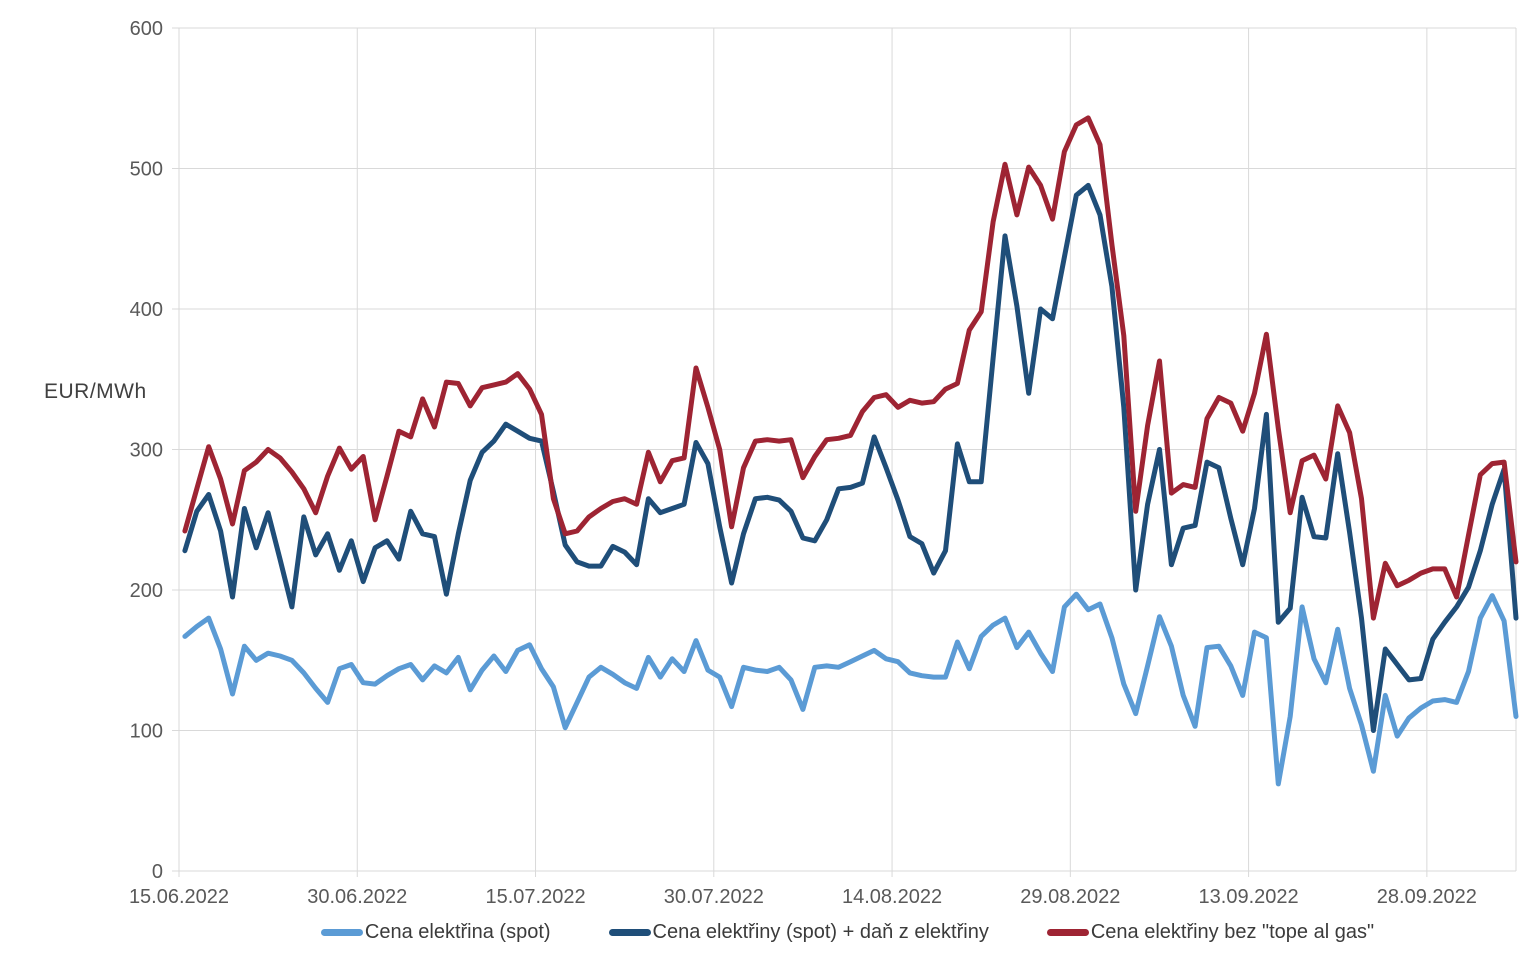  I want to click on x-tick-label: 13.09.2022, so click(1249, 897).